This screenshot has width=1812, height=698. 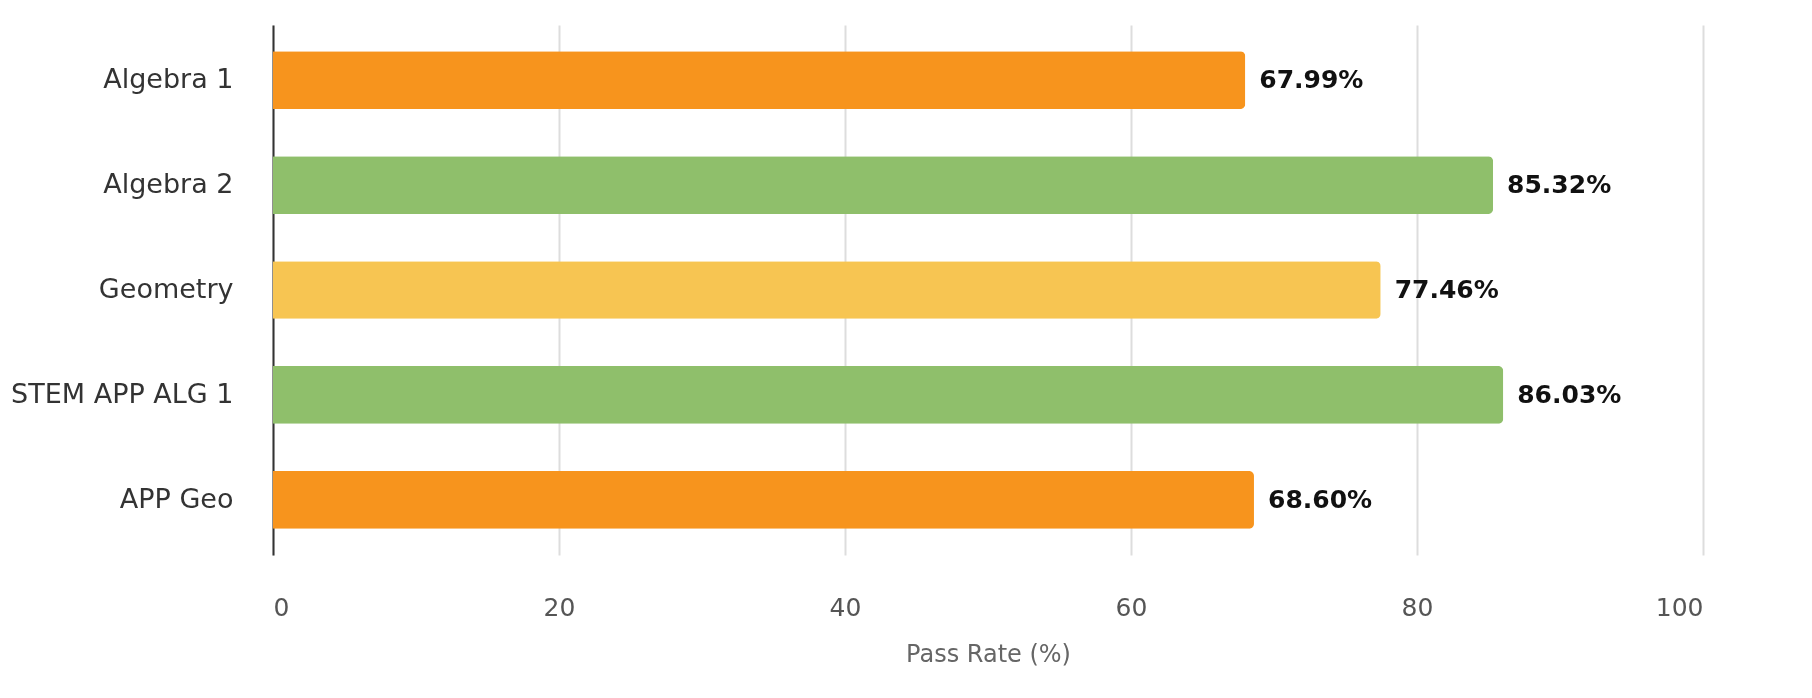 I want to click on y-tick-label: STEM APP ALG 1, so click(x=122, y=393).